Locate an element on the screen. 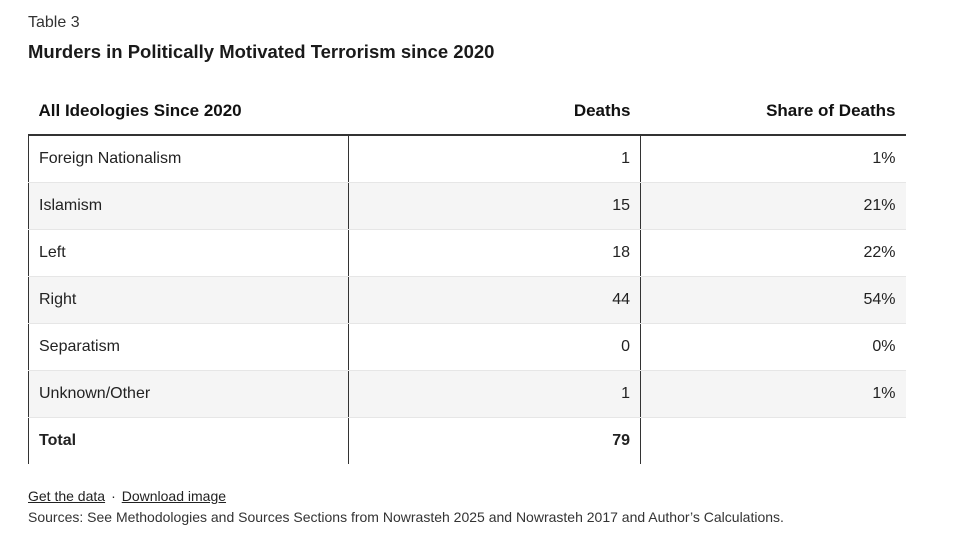 The width and height of the screenshot is (953, 551). ideology-cell: Separatism is located at coordinates (188, 347).